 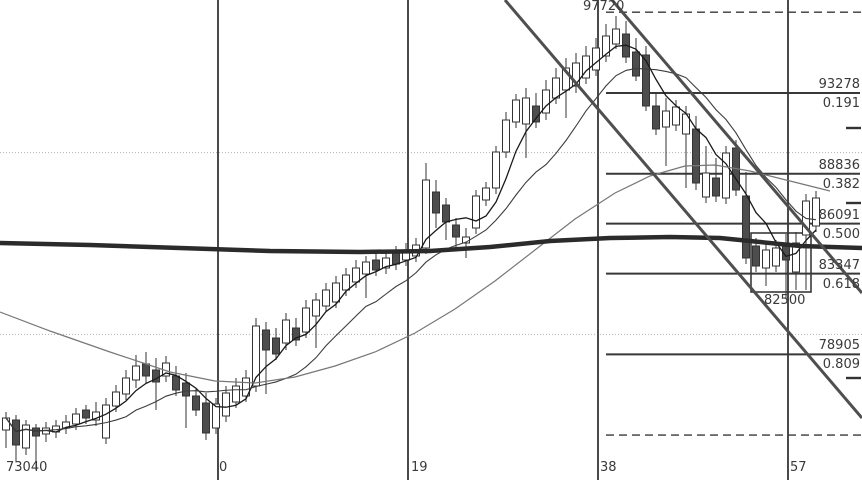 I want to click on fib-price-label: 78905, so click(x=839, y=346).